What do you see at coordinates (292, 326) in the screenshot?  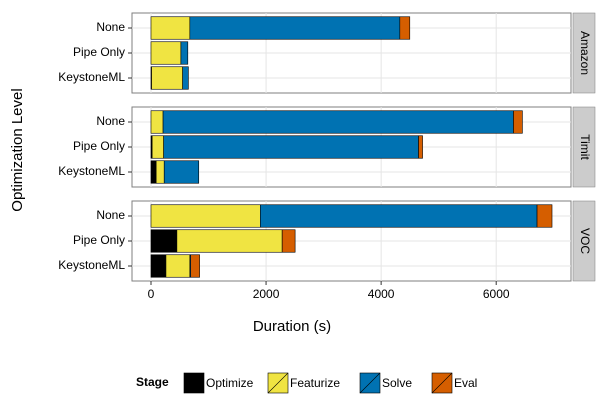 I see `x-axis-title: Duration (s)` at bounding box center [292, 326].